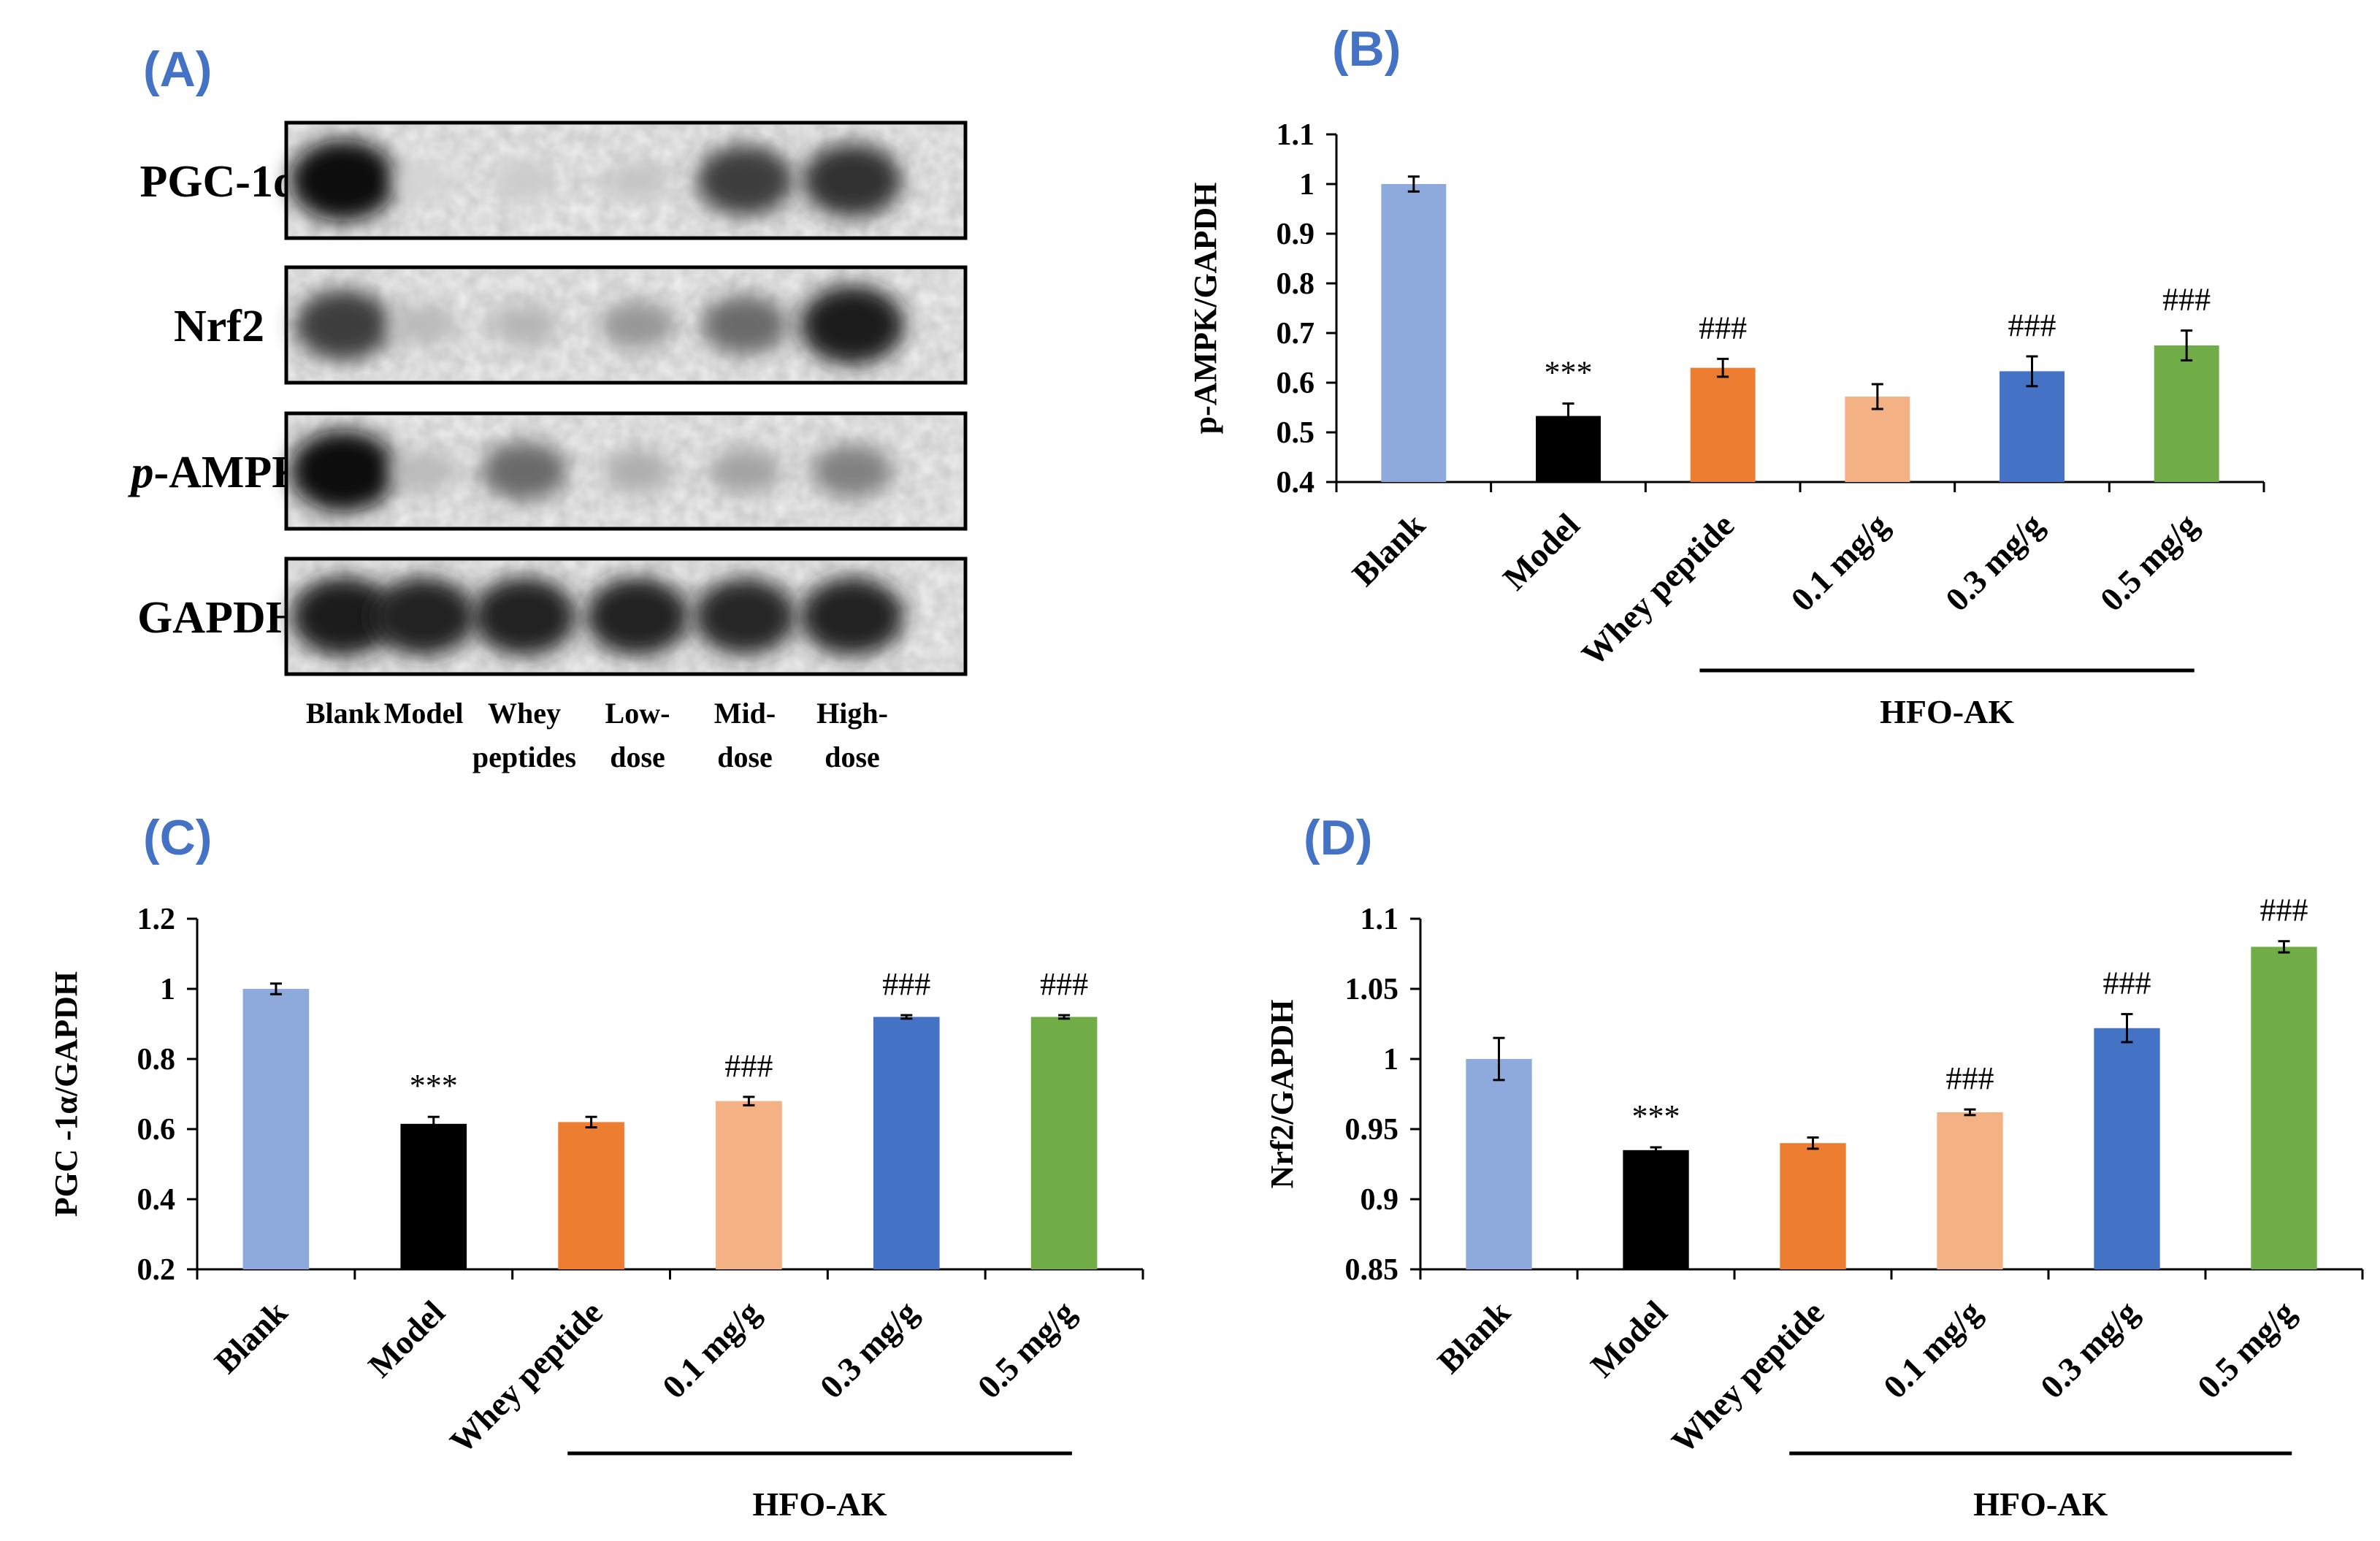 This screenshot has width=2380, height=1541. Describe the element at coordinates (1372, 1130) in the screenshot. I see `y-tick-label: 0.95` at that location.